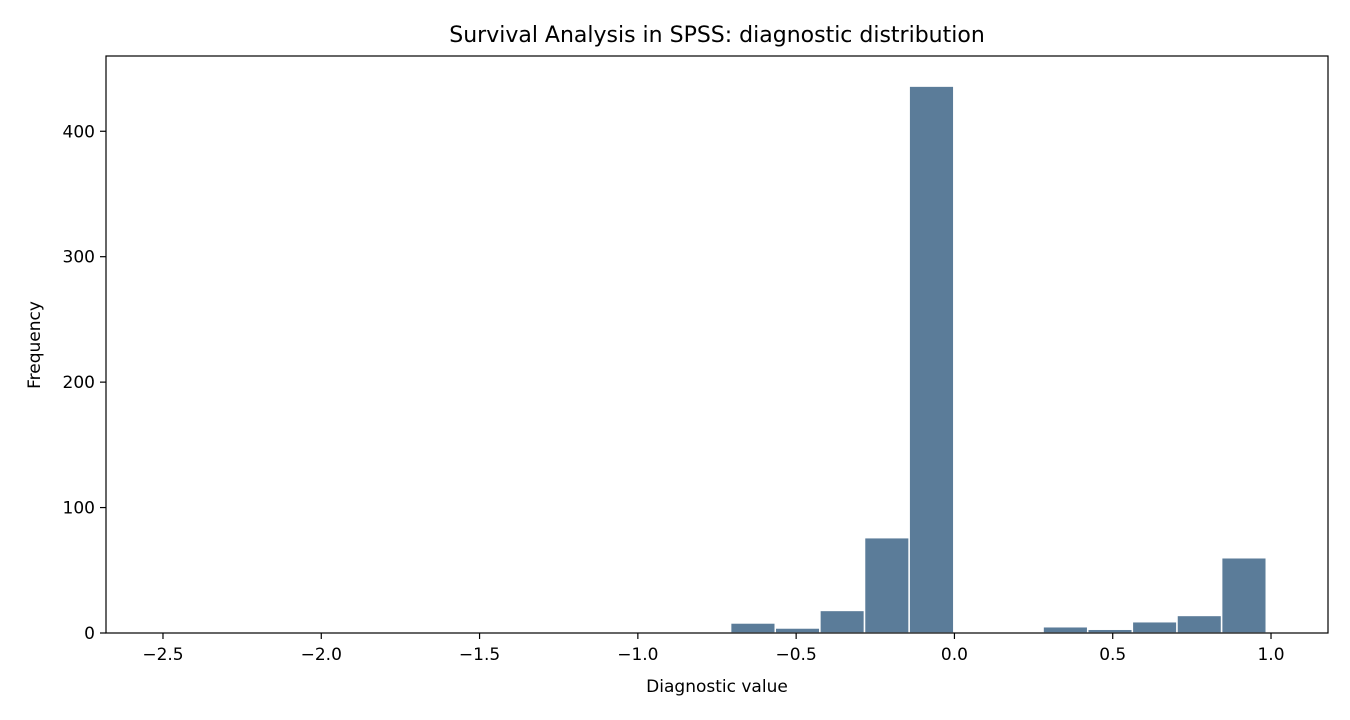 The height and width of the screenshot is (720, 1350). I want to click on x-tick-label: 0.0, so click(954, 655).